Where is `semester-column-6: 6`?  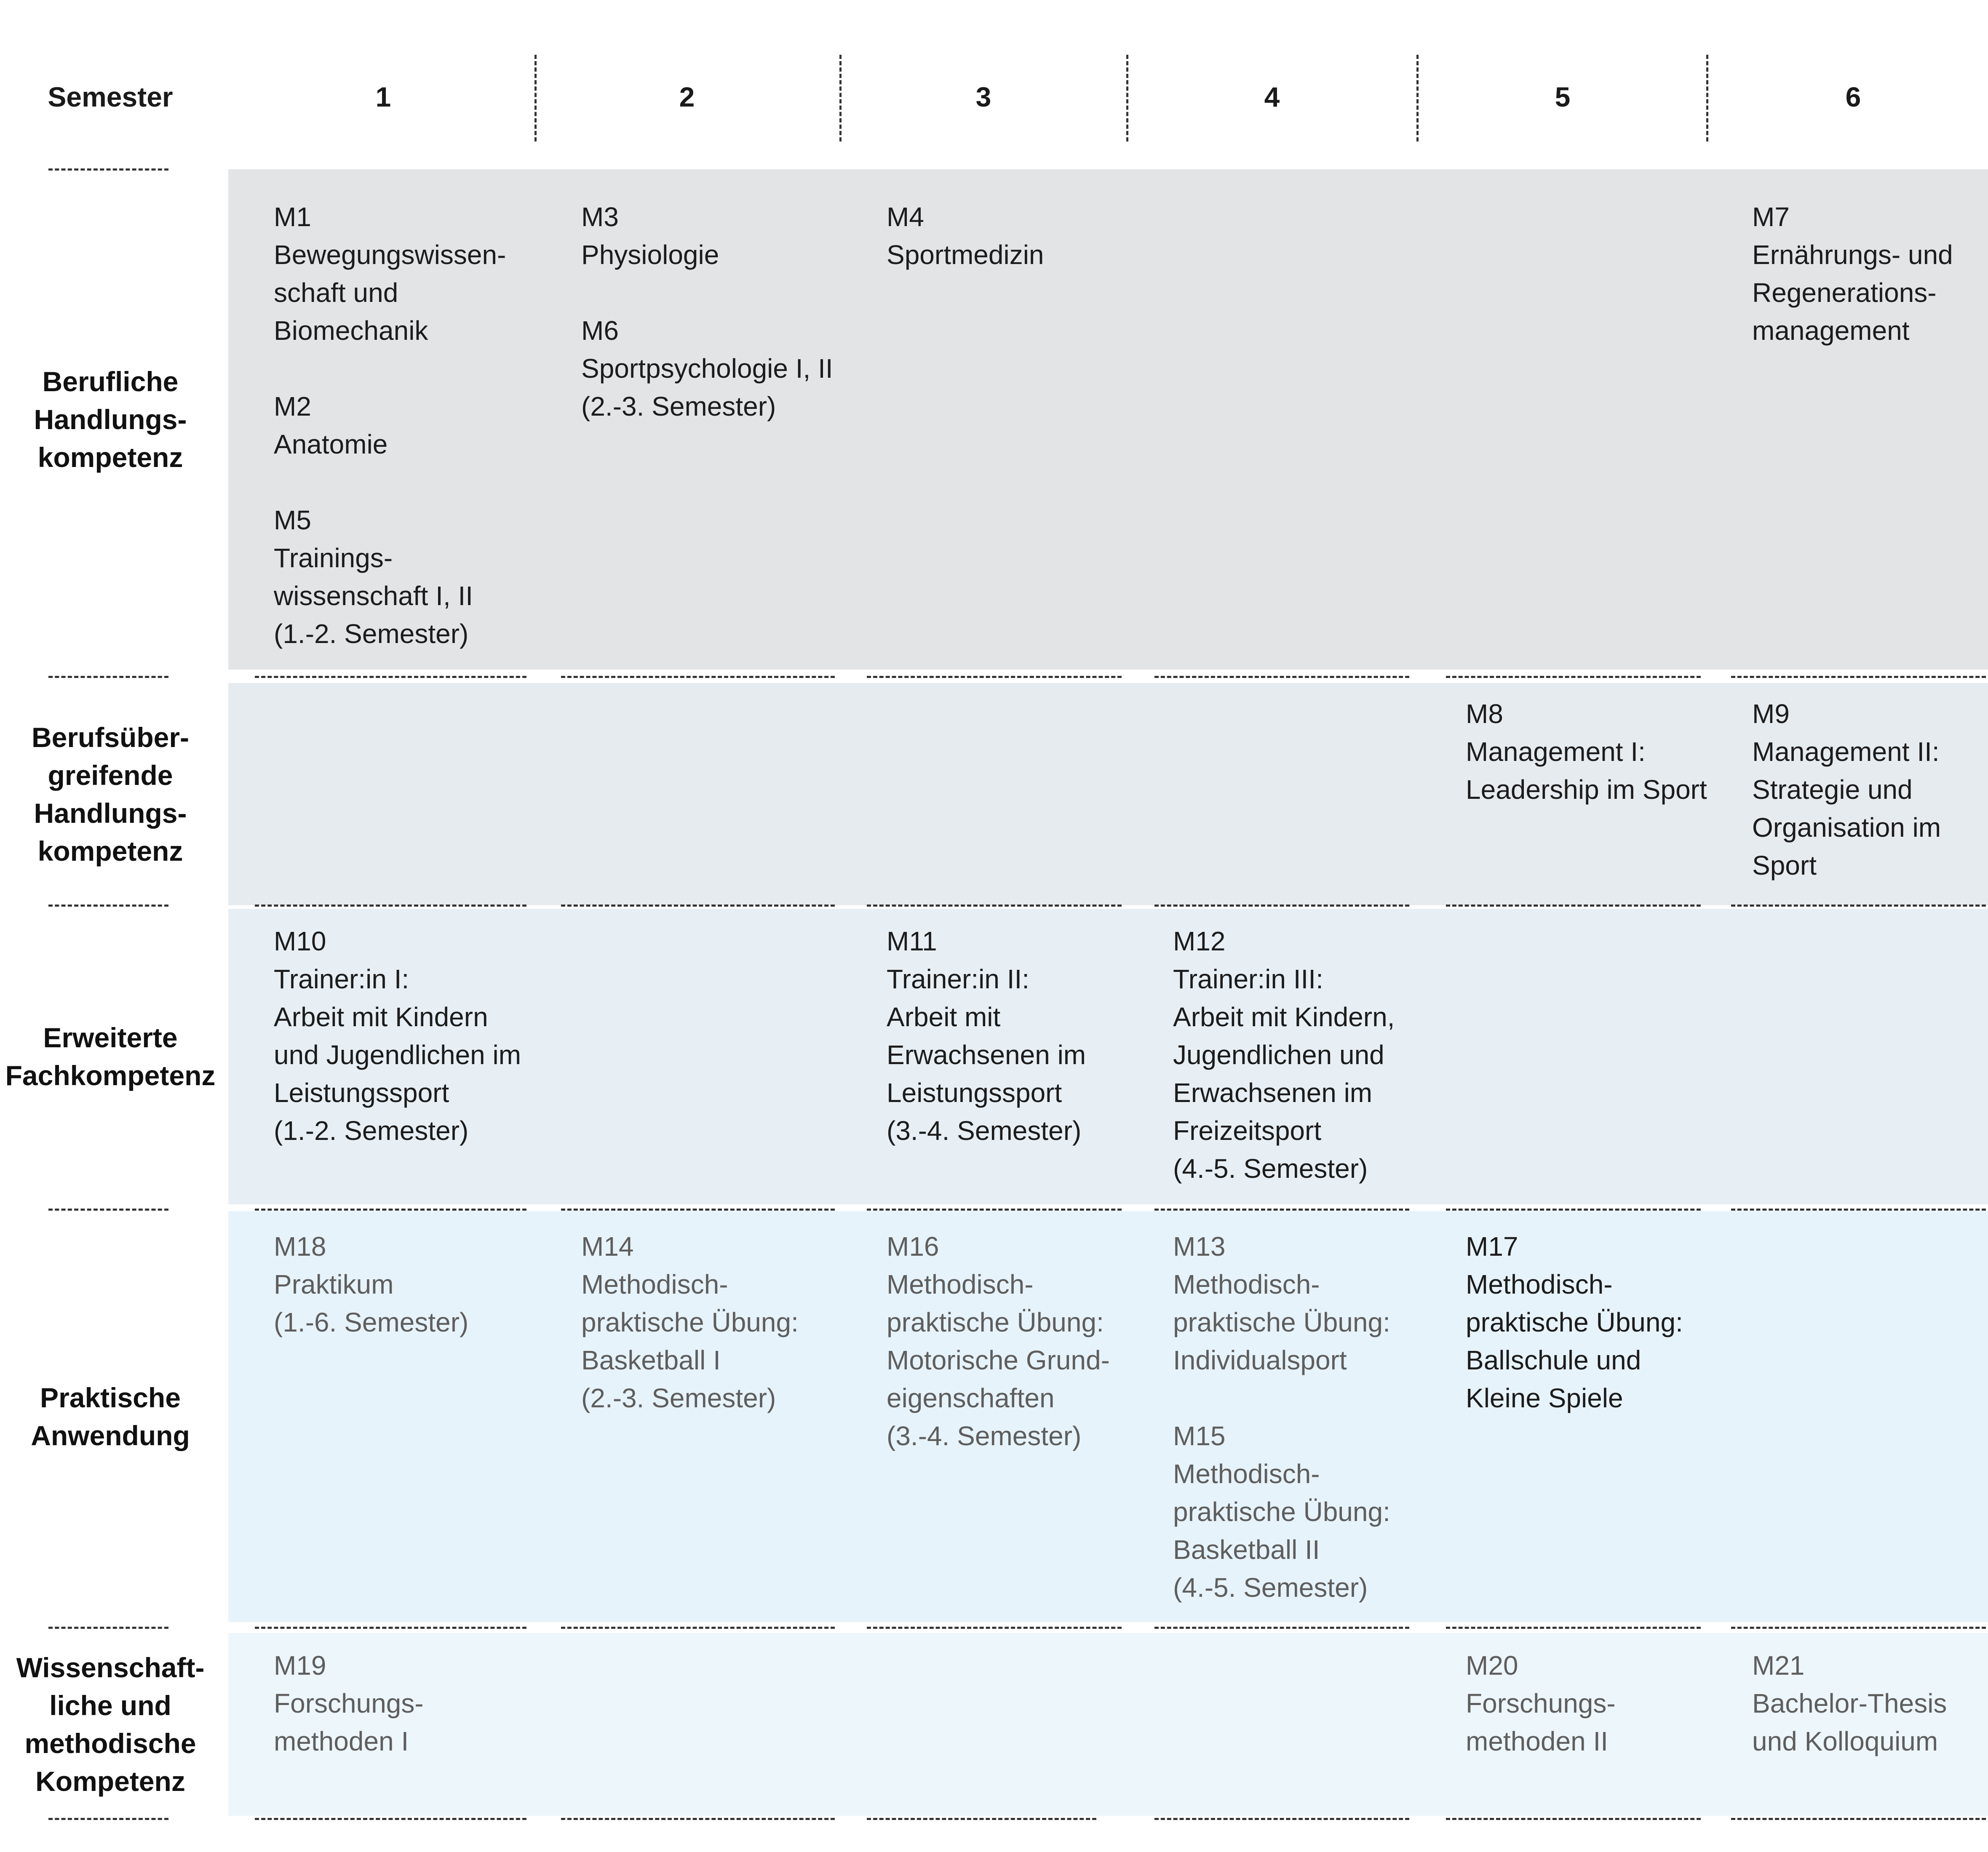 semester-column-6: 6 is located at coordinates (1853, 96).